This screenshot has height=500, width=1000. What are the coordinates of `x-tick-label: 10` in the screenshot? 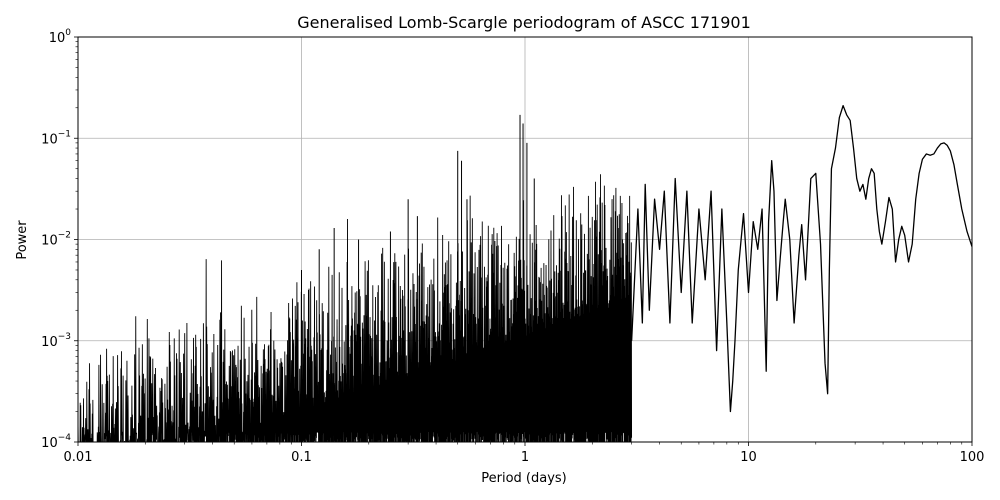 It's located at (748, 457).